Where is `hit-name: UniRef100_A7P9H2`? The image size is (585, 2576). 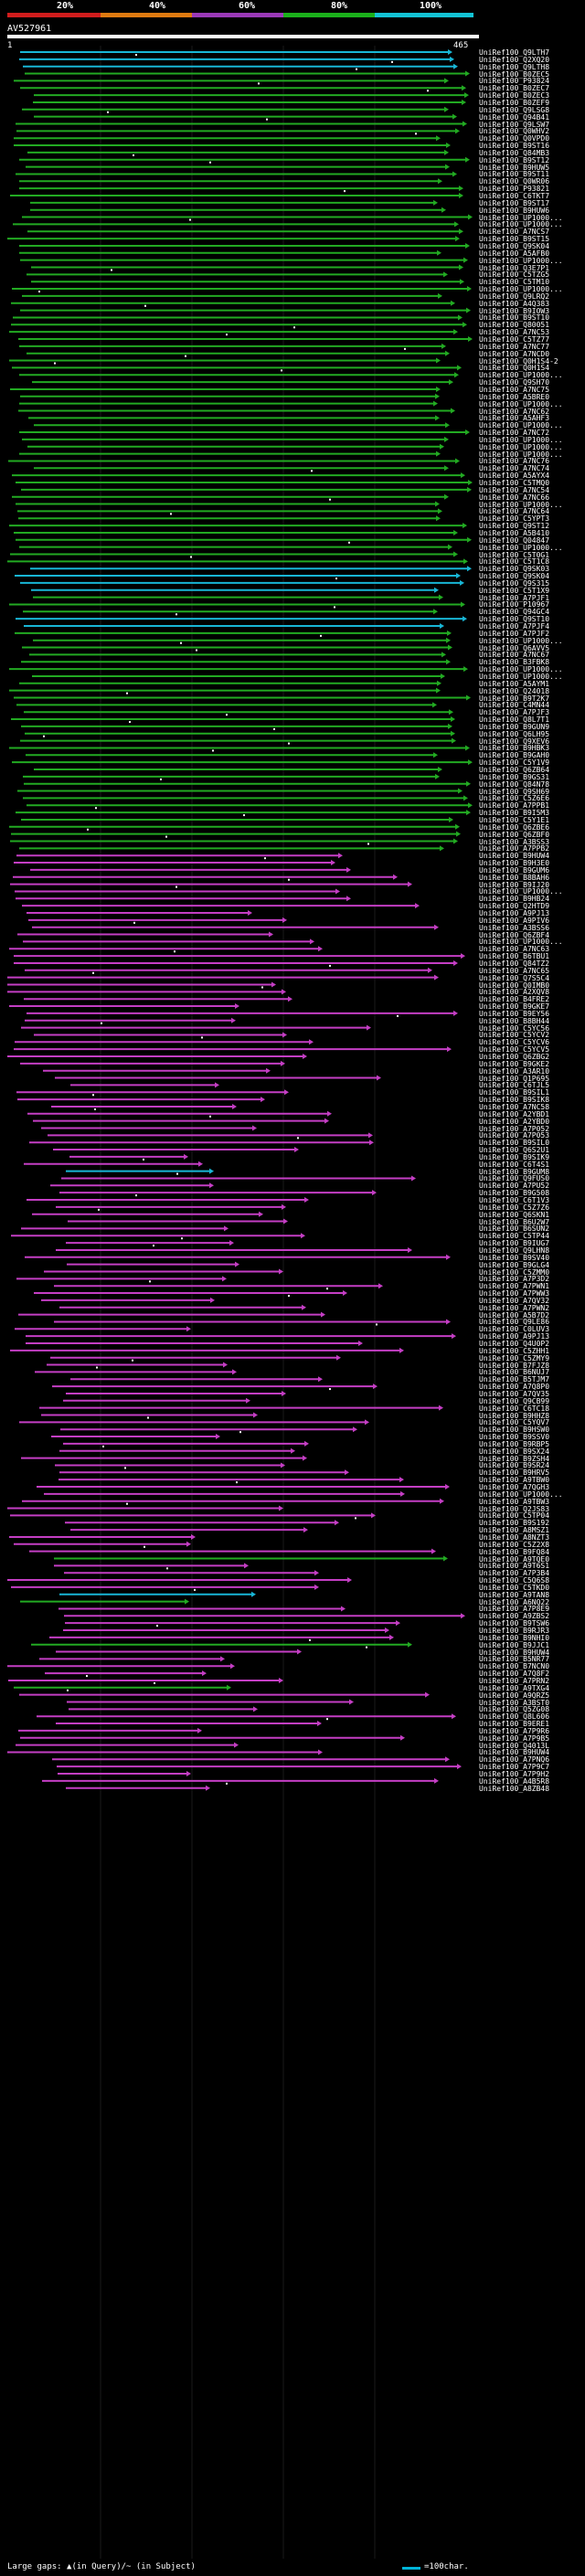
hit-name: UniRef100_A7P9H2 is located at coordinates (514, 1774).